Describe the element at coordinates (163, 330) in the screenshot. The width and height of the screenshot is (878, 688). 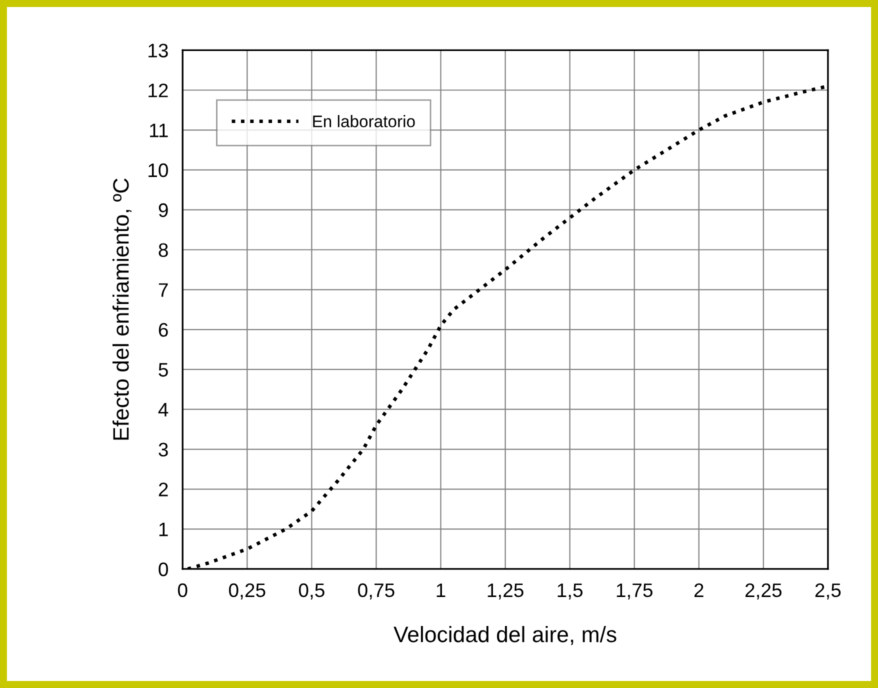
I see `y-tick-label: 6` at that location.